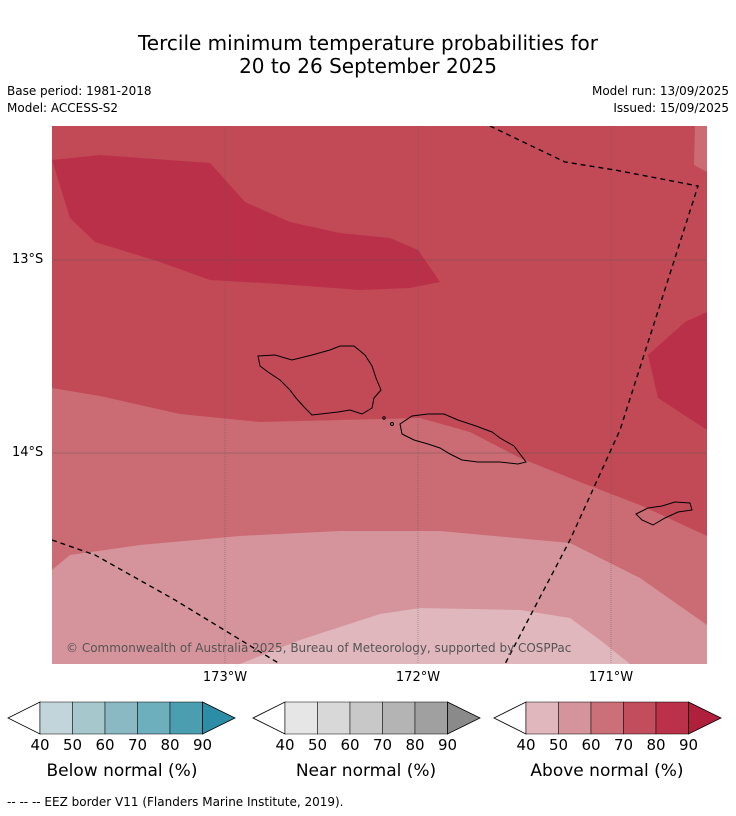 The image size is (736, 816). I want to click on cbar-near-tick: 70, so click(382, 745).